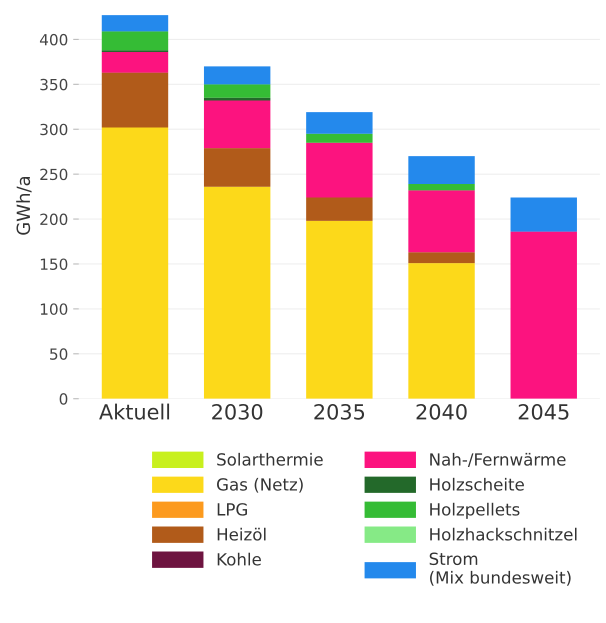 Image resolution: width=606 pixels, height=623 pixels. I want to click on y-tick-label: 150, so click(54, 264).